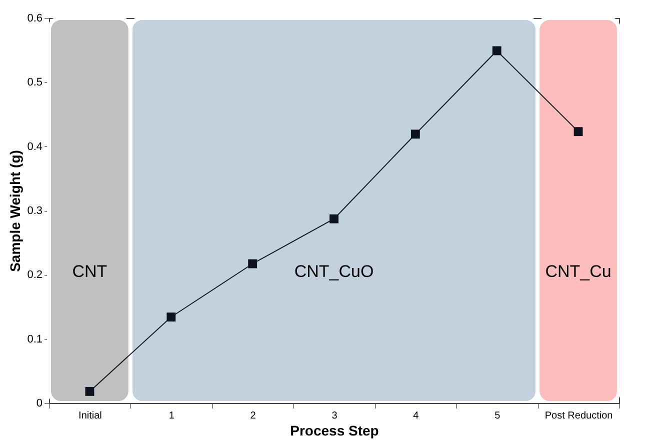 Image resolution: width=647 pixels, height=444 pixels. I want to click on x-tick-label: 4, so click(416, 416).